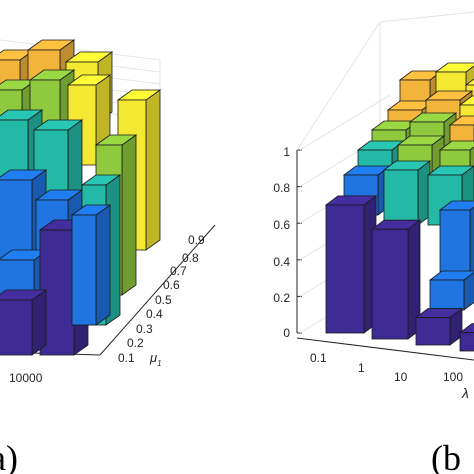 The height and width of the screenshot is (474, 474). What do you see at coordinates (446, 456) in the screenshot?
I see `panel-b-label: (b` at bounding box center [446, 456].